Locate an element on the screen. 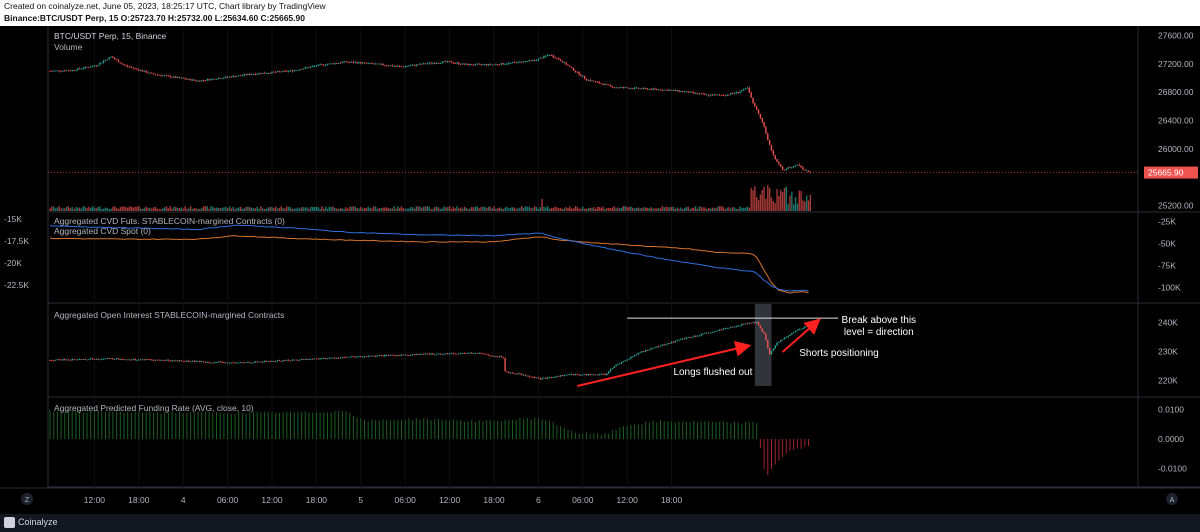 This screenshot has width=1200, height=532. cvd-right-axis-tick: -75K is located at coordinates (1167, 266).